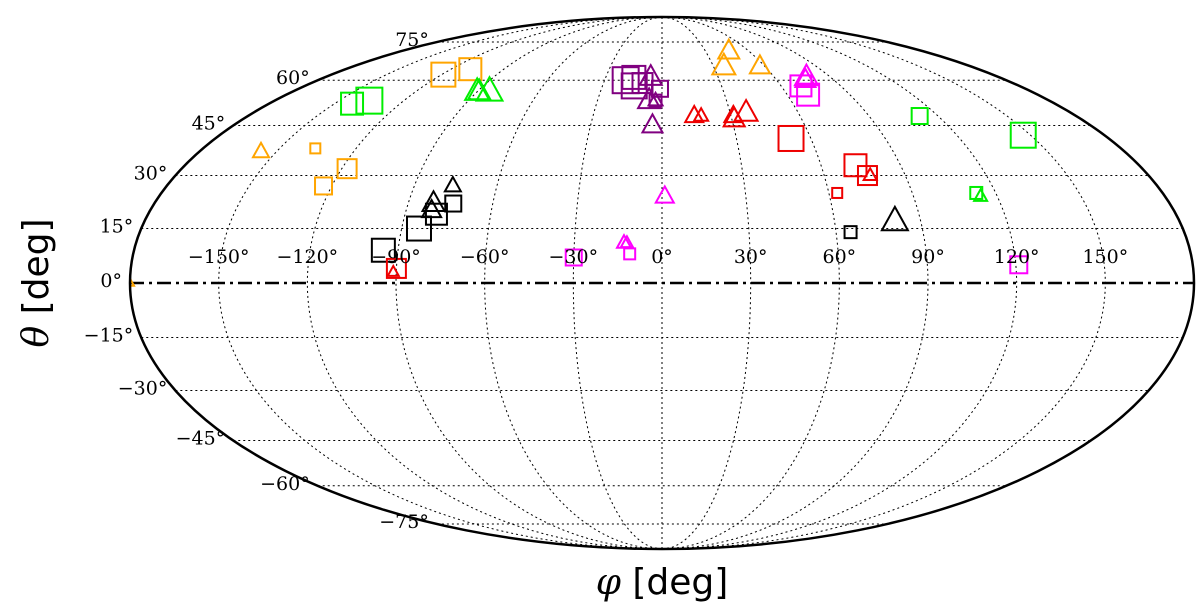 This screenshot has width=1200, height=611. I want to click on x-tick-label: 30°, so click(751, 257).